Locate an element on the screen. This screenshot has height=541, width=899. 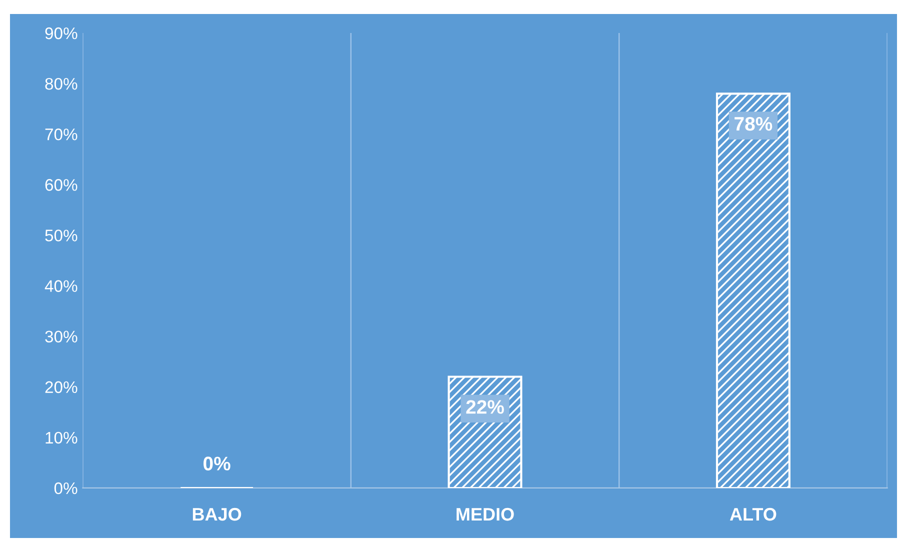
x-tick-label: BAJO is located at coordinates (217, 514).